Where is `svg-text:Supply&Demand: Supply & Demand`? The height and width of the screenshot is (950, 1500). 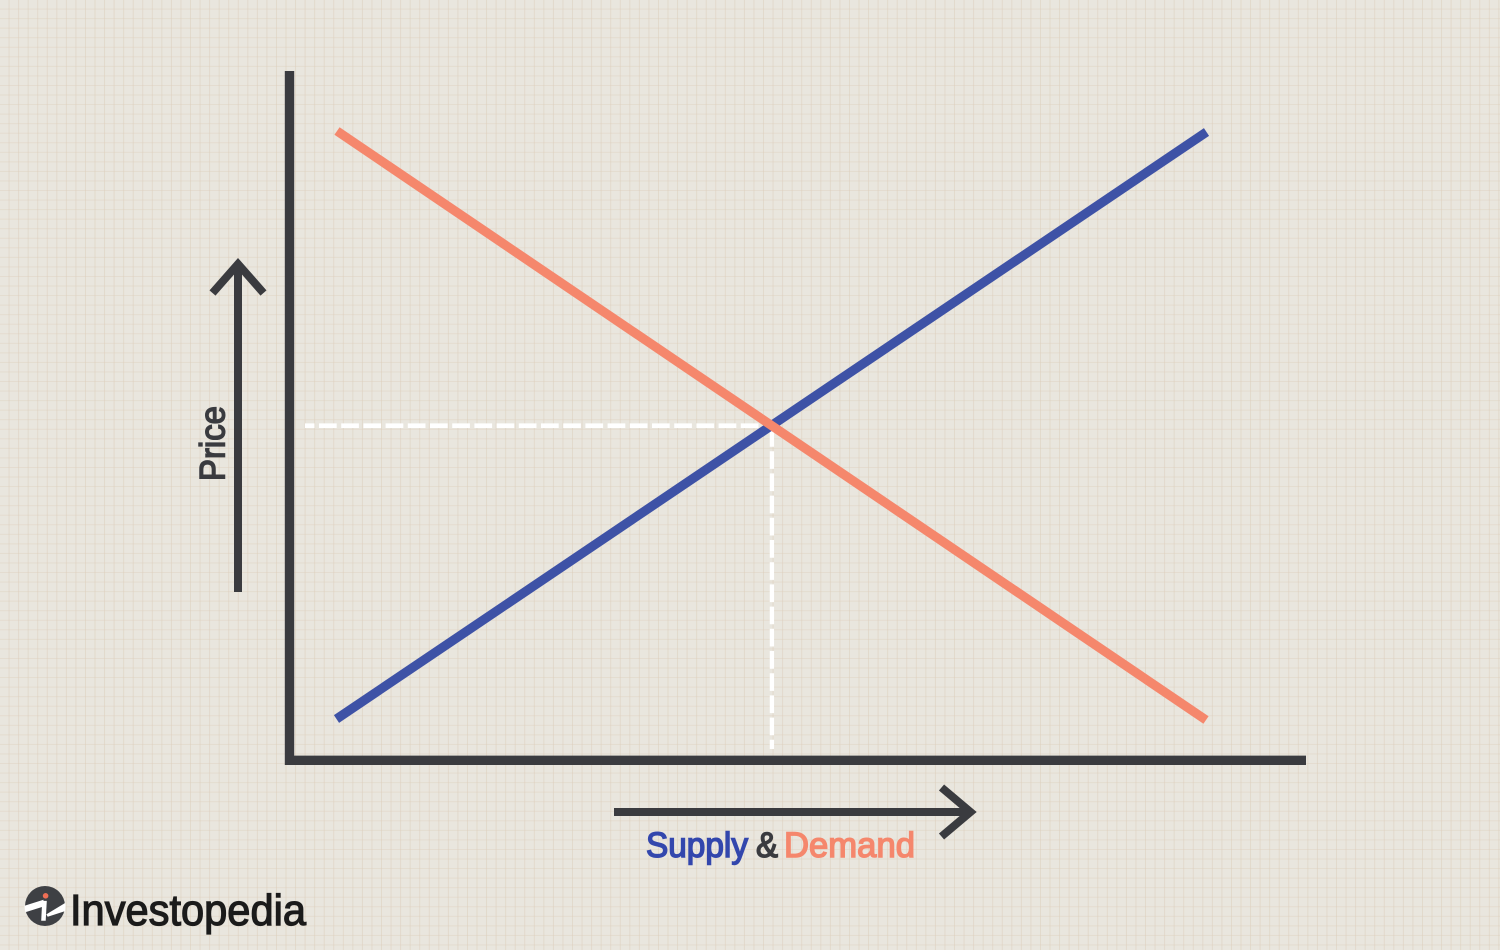
svg-text:Supply&Demand: Supply & Demand is located at coordinates (780, 845).